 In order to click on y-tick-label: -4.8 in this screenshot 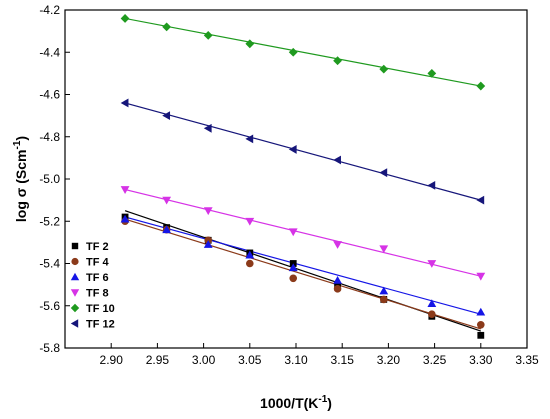, I will do `click(49, 137)`.